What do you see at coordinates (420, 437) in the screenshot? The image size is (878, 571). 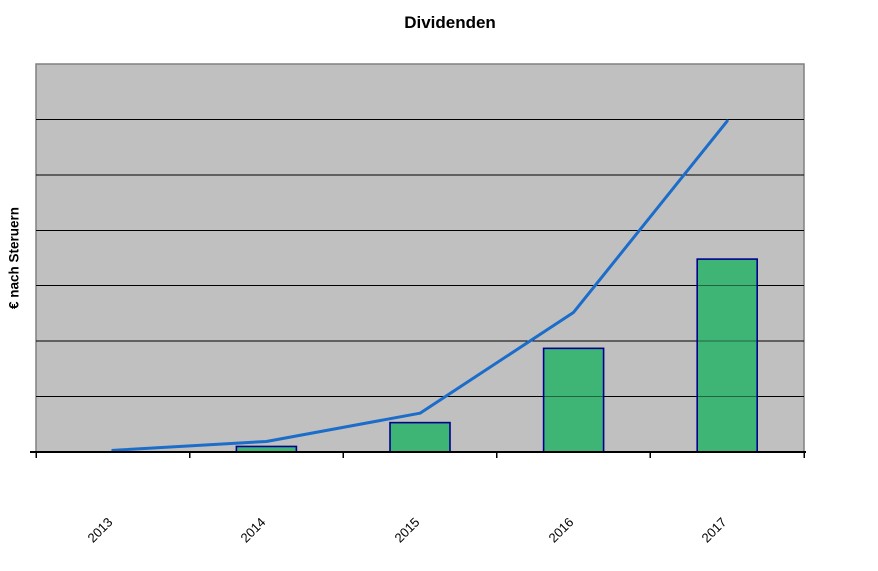 I see `bar-2015` at bounding box center [420, 437].